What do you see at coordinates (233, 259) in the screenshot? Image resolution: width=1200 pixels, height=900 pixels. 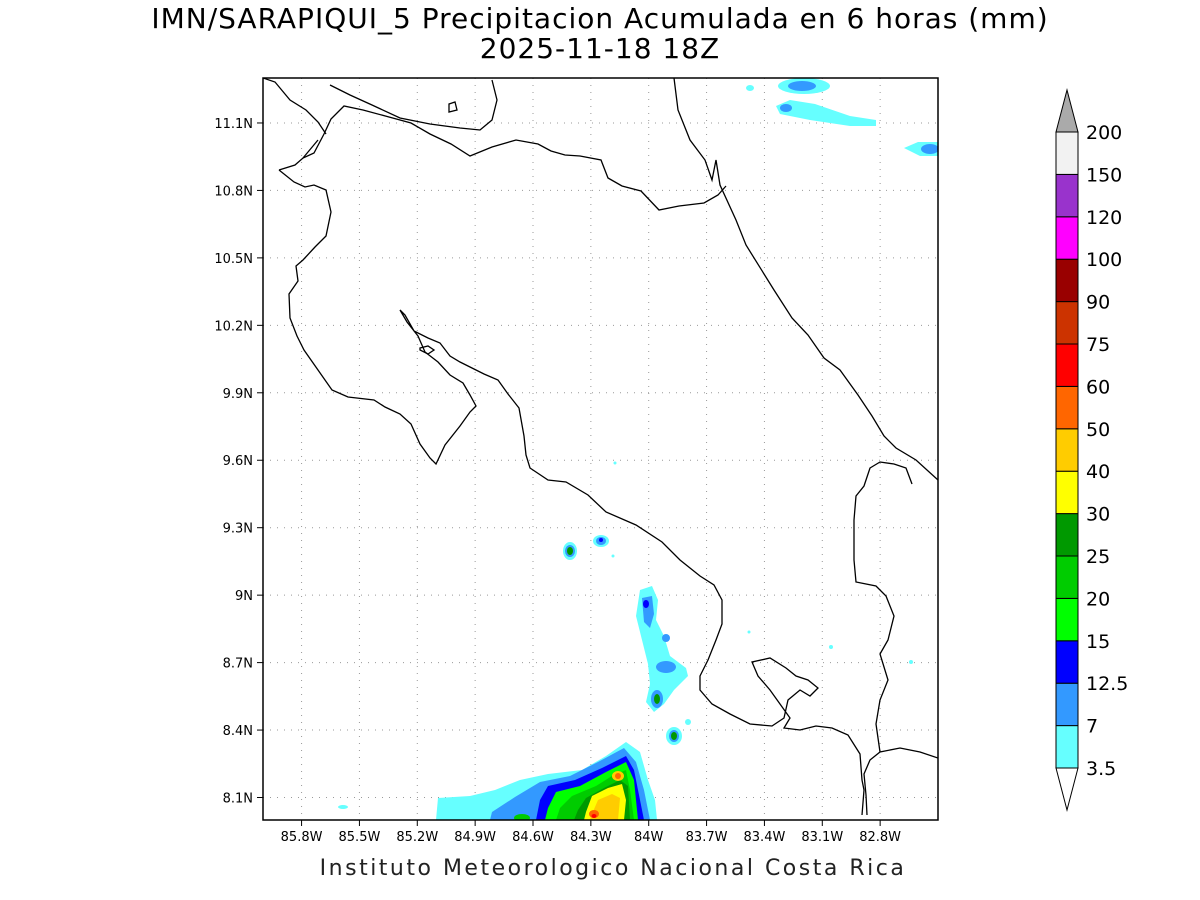 I see `lat-tick-label: 10.5N` at bounding box center [233, 259].